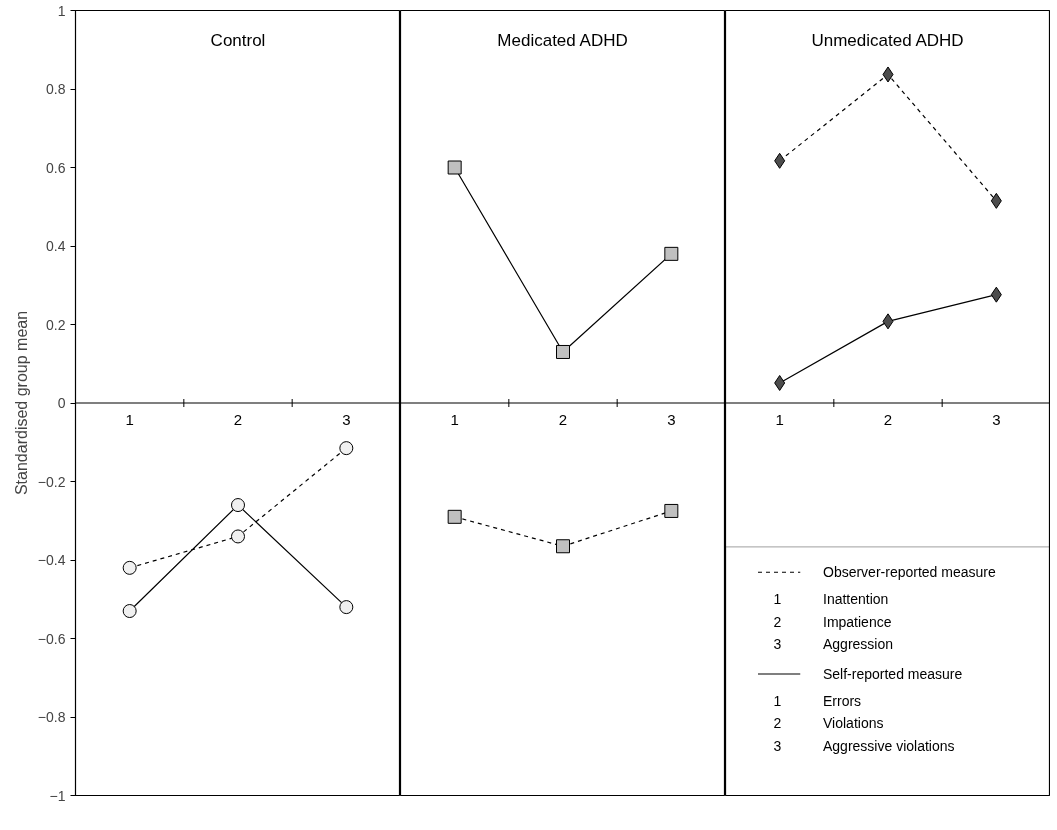 The width and height of the screenshot is (1057, 830). What do you see at coordinates (864, 746) in the screenshot?
I see `text: 3 Aggressive violations` at bounding box center [864, 746].